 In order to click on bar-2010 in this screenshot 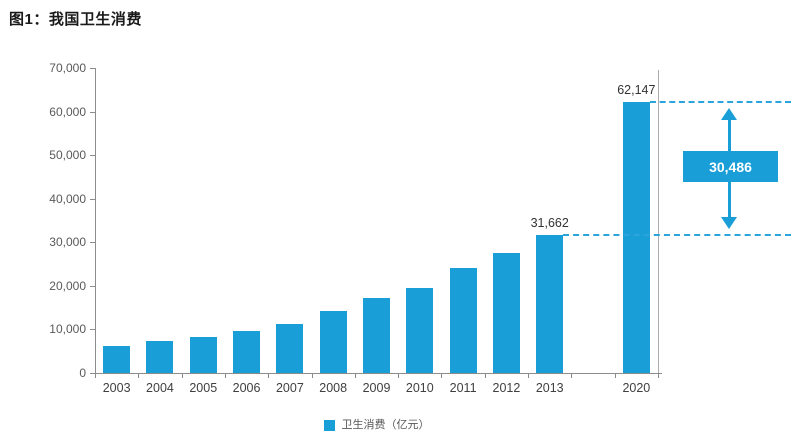, I will do `click(420, 330)`.